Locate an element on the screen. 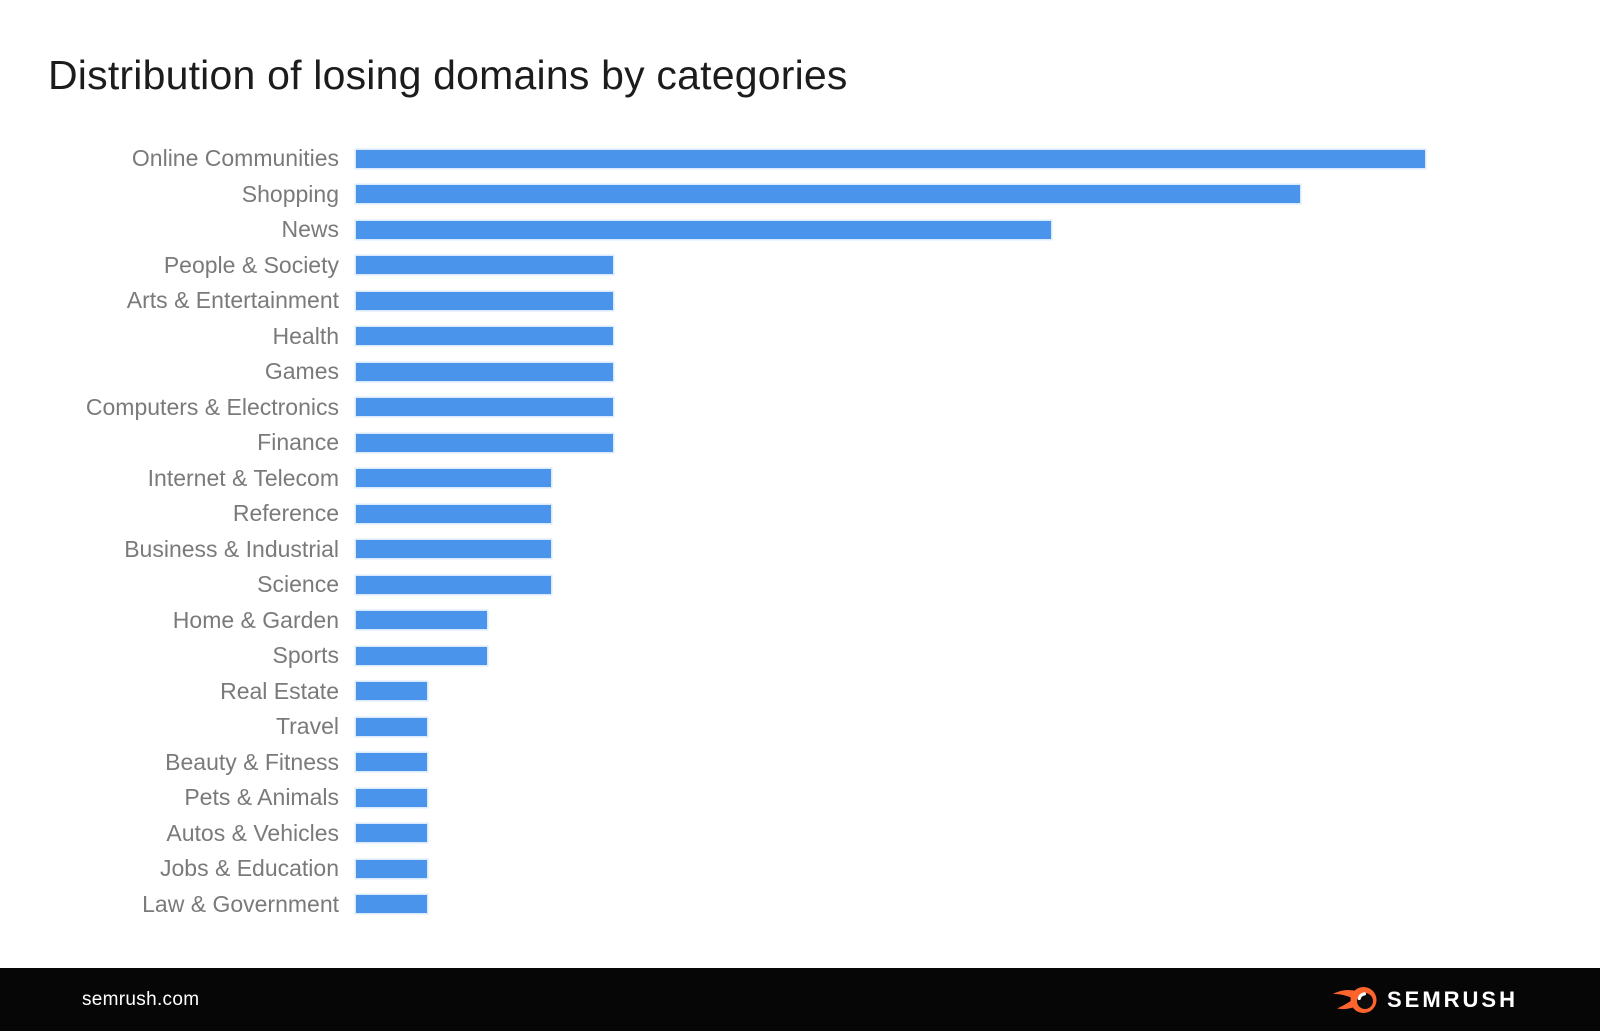 This screenshot has height=1031, width=1600. chart-row: Home & Garden is located at coordinates (800, 621).